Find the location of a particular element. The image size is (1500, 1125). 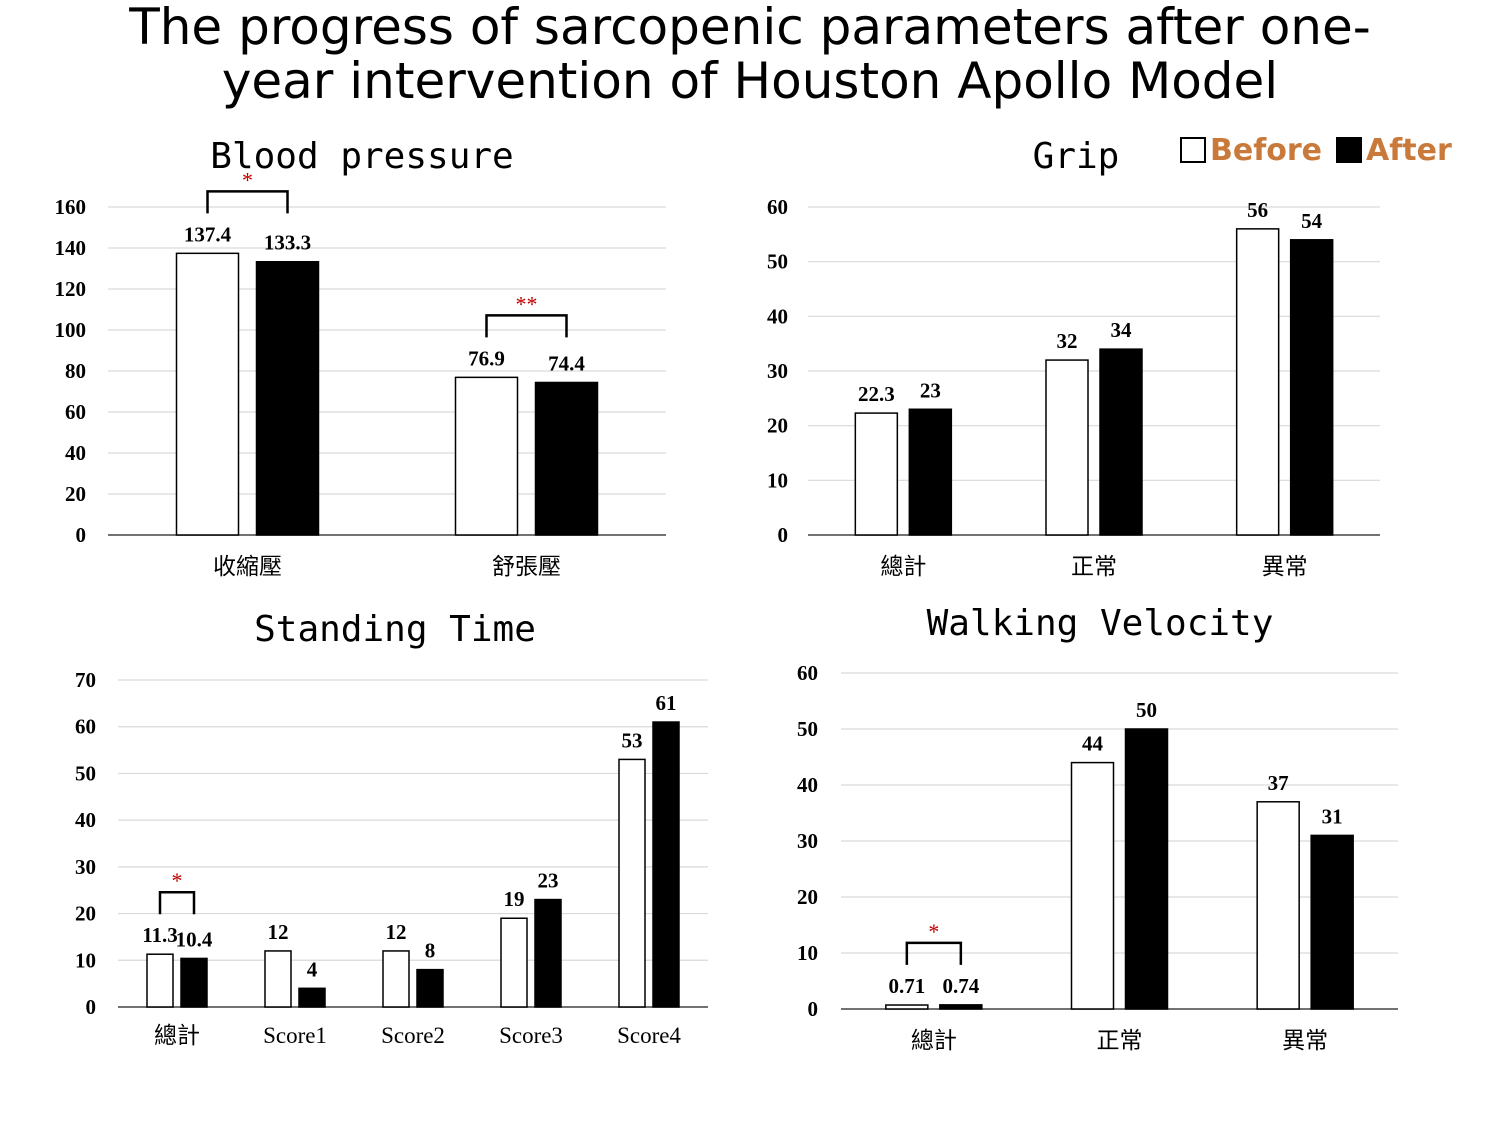

y-tick-label: 70 is located at coordinates (85, 680).